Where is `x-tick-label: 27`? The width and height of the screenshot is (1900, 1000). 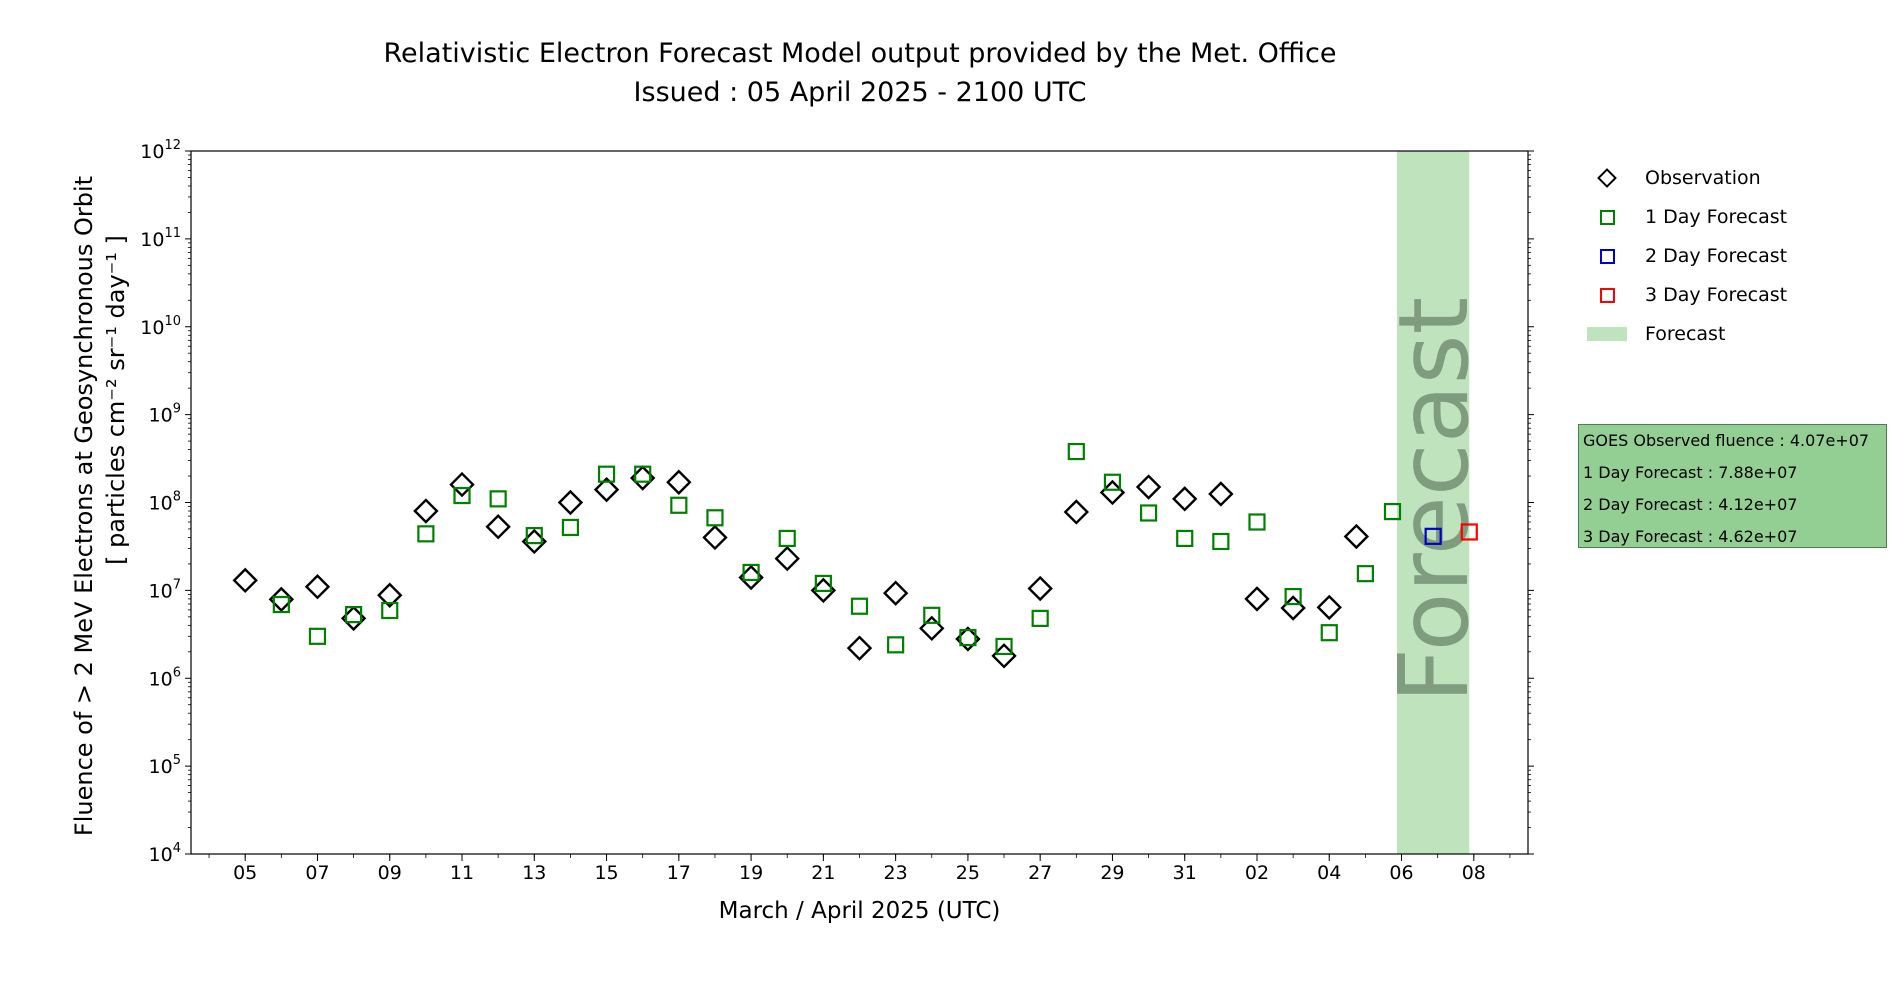 x-tick-label: 27 is located at coordinates (1040, 873).